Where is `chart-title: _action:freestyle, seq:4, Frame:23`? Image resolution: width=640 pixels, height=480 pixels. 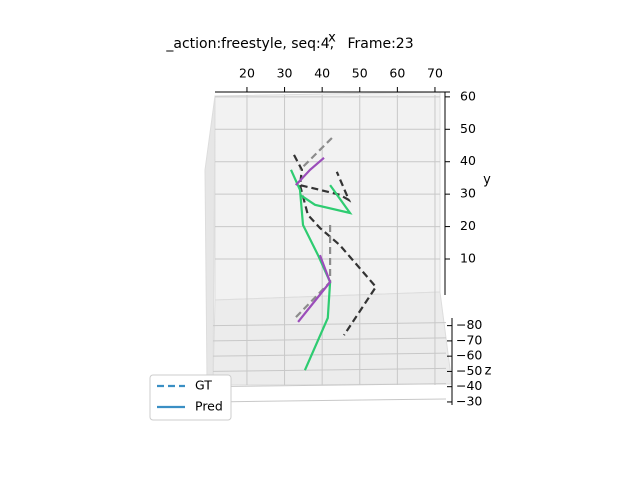
chart-title: _action:freestyle, seq:4, Frame:23 is located at coordinates (289, 44).